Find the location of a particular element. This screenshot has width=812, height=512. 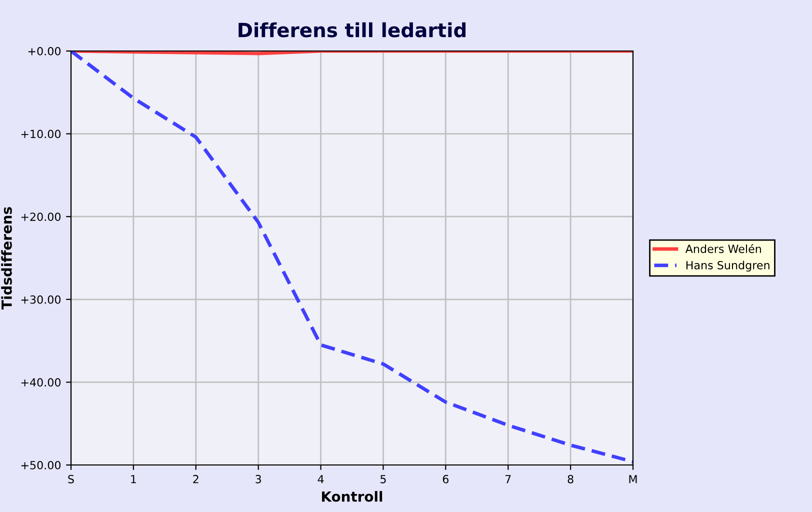

x-tick-label: 3 is located at coordinates (258, 479).